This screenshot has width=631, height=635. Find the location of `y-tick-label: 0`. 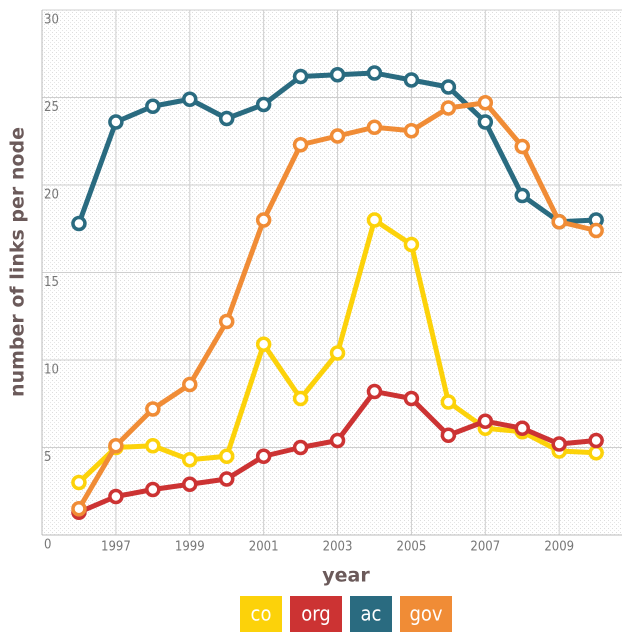

y-tick-label: 0 is located at coordinates (47, 545).